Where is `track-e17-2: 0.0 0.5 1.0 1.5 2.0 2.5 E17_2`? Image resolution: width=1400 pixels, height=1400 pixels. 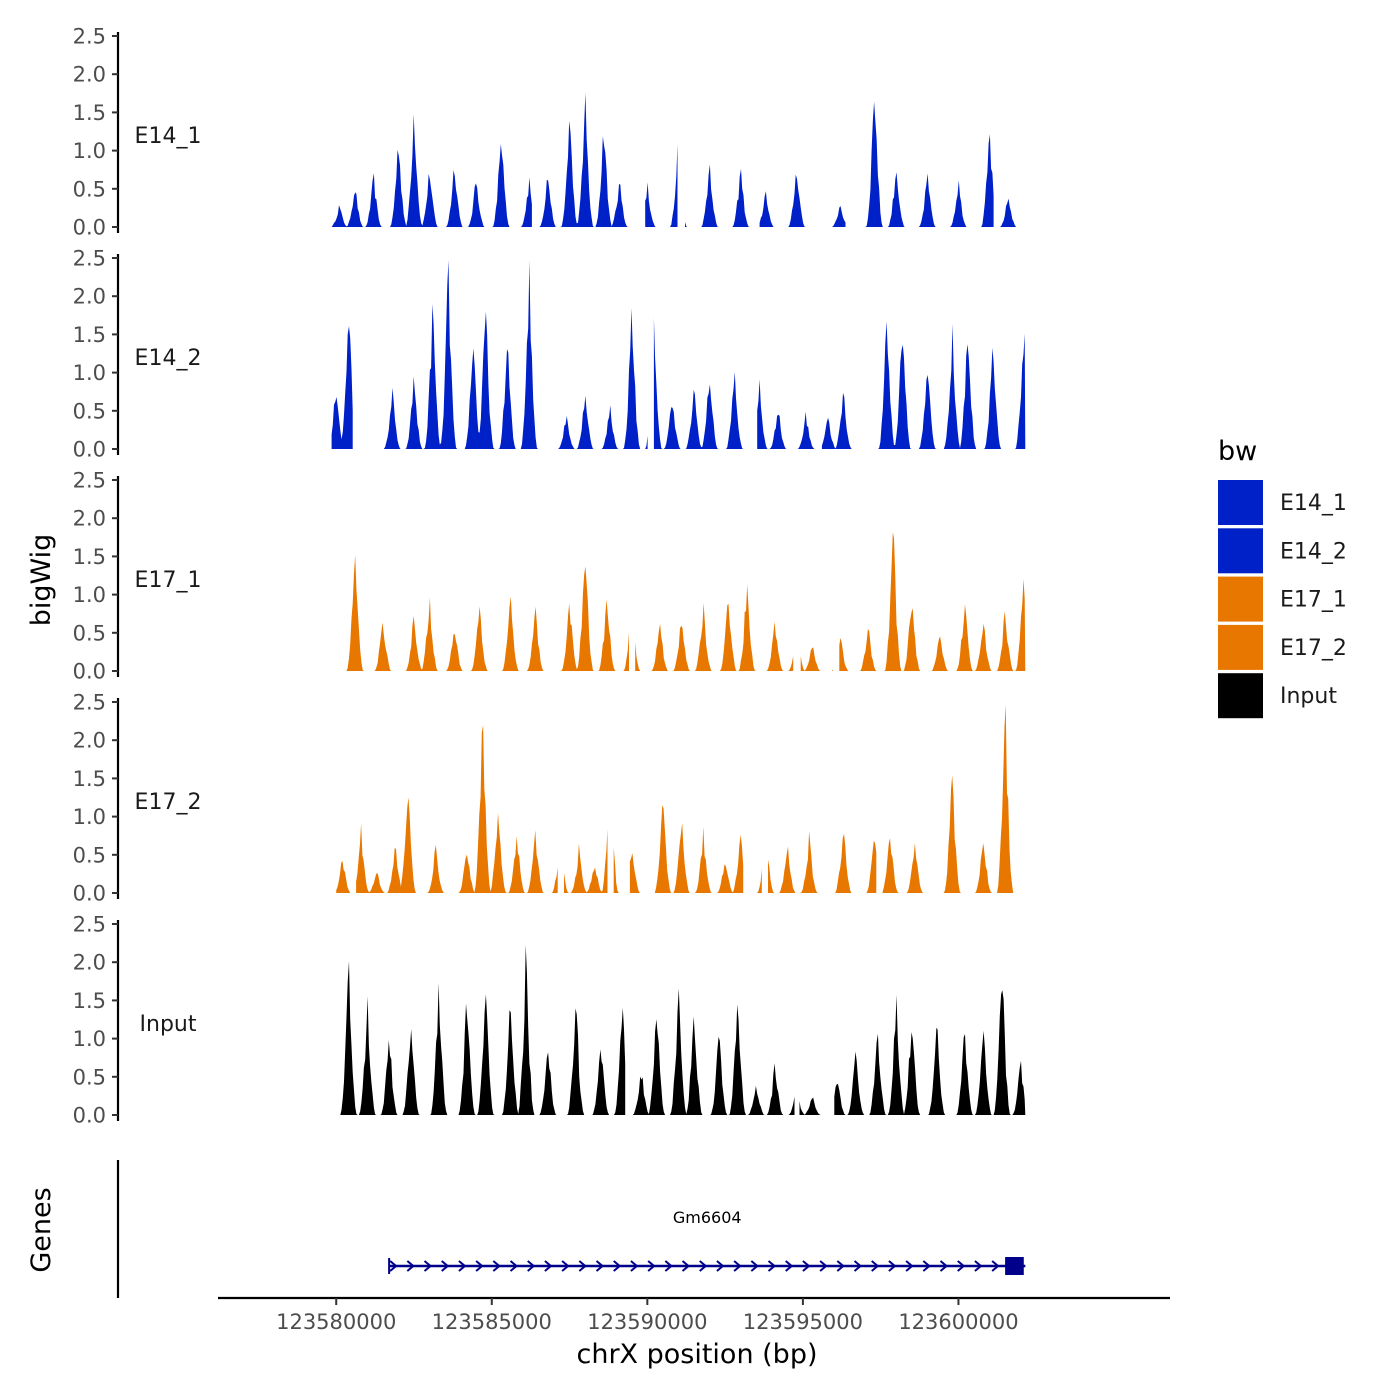
track-e17-2: 0.0 0.5 1.0 1.5 2.0 2.5 E17_2 is located at coordinates (544, 798).